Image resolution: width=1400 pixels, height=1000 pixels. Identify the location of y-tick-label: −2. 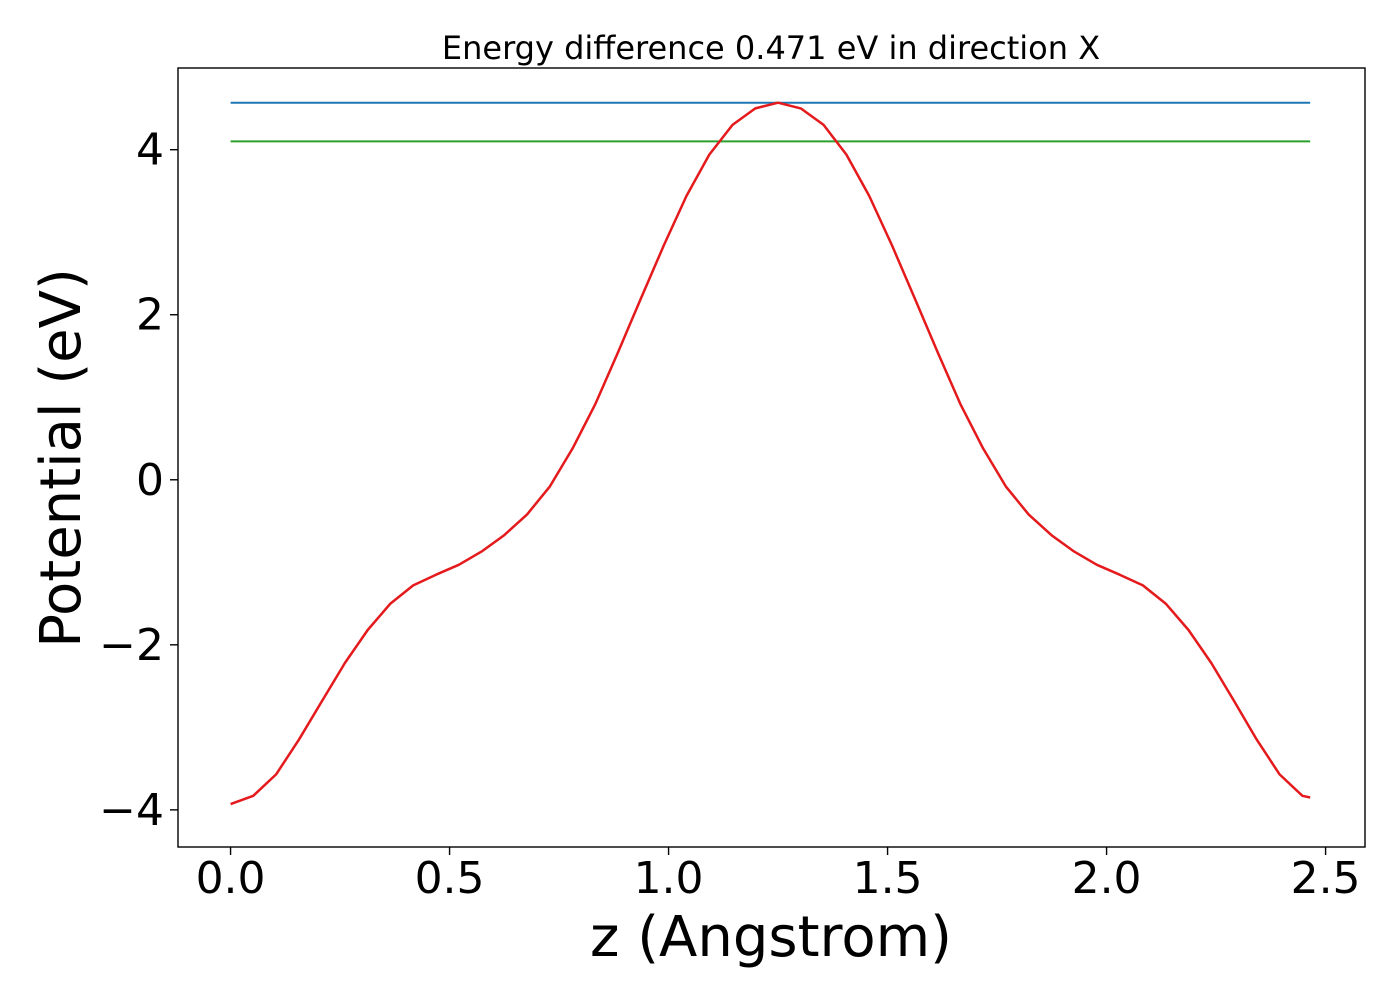
(131, 645).